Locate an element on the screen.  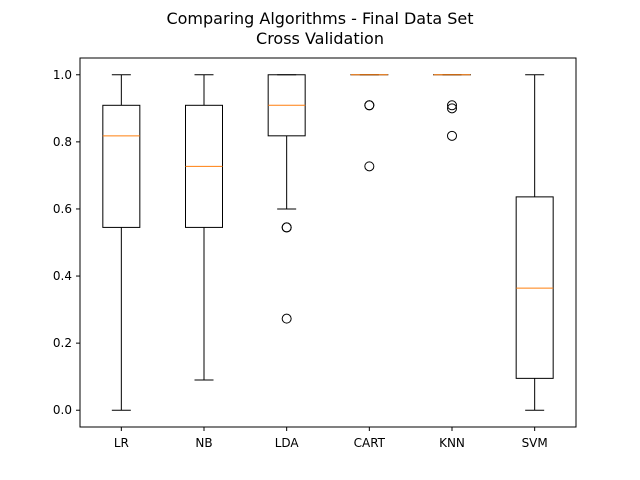
box-lr is located at coordinates (121, 166).